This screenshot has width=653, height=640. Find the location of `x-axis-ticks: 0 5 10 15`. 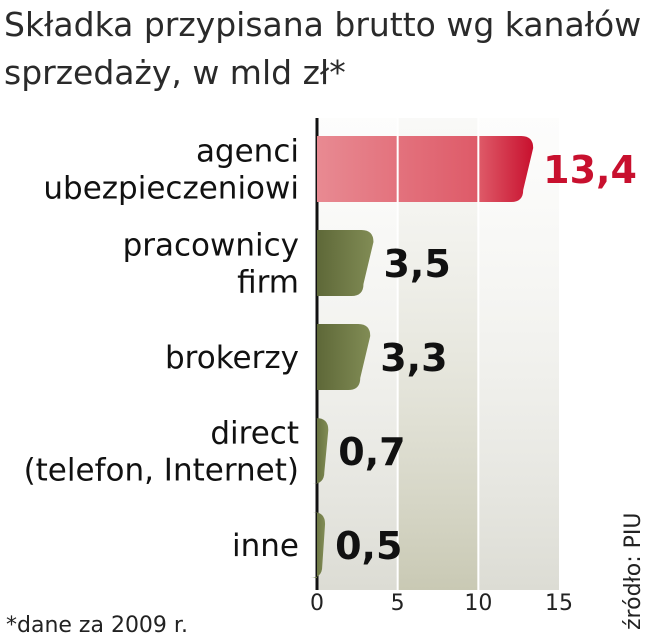

x-axis-ticks: 0 5 10 15 is located at coordinates (441, 603).